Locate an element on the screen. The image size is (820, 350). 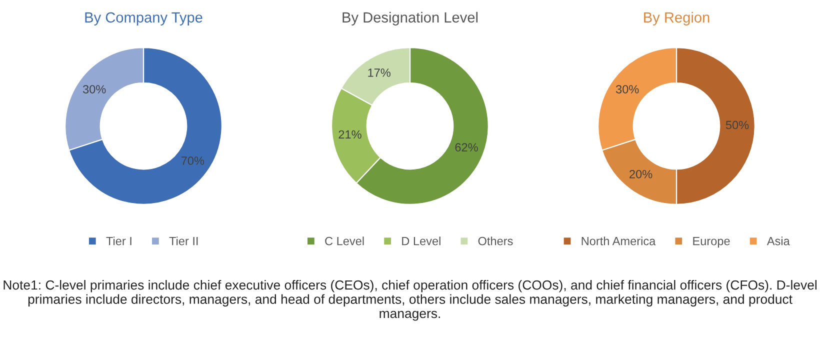
legend-label: Tier I is located at coordinates (119, 241).